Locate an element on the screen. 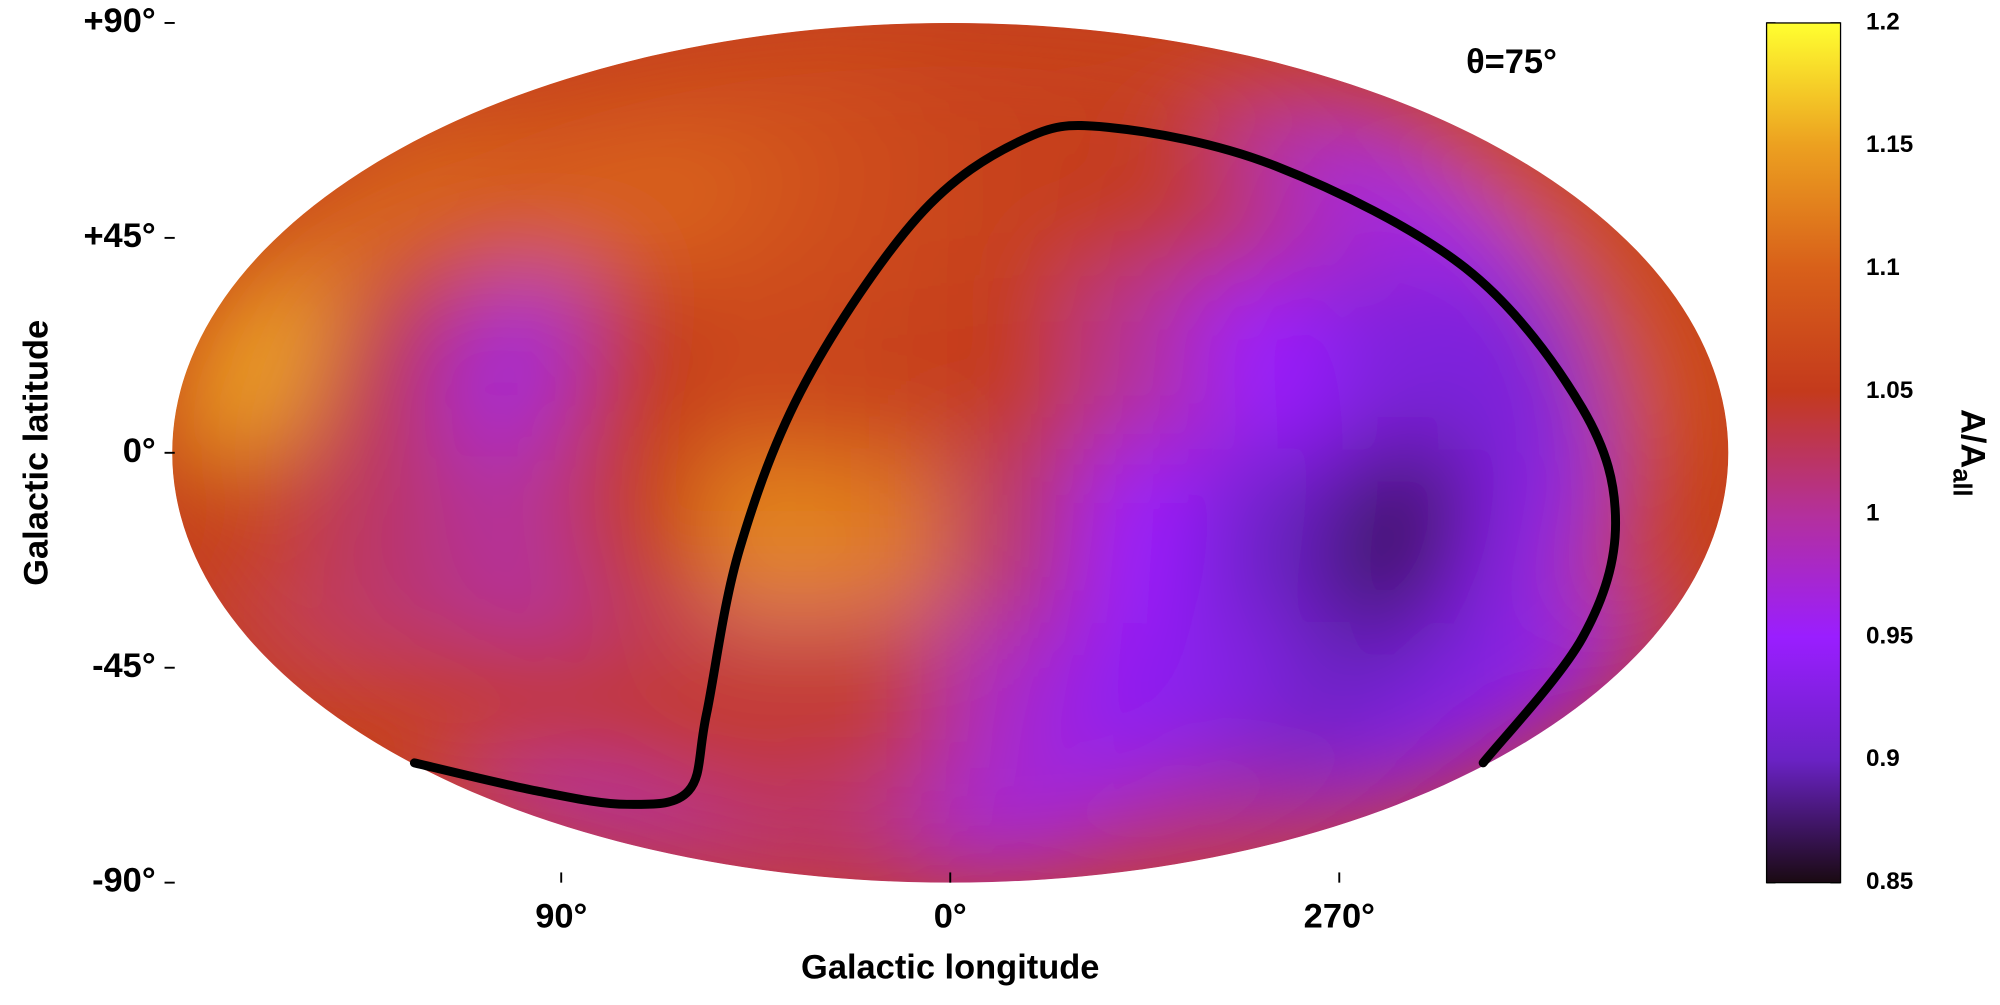  y-tick-label: +90° is located at coordinates (119, 21).